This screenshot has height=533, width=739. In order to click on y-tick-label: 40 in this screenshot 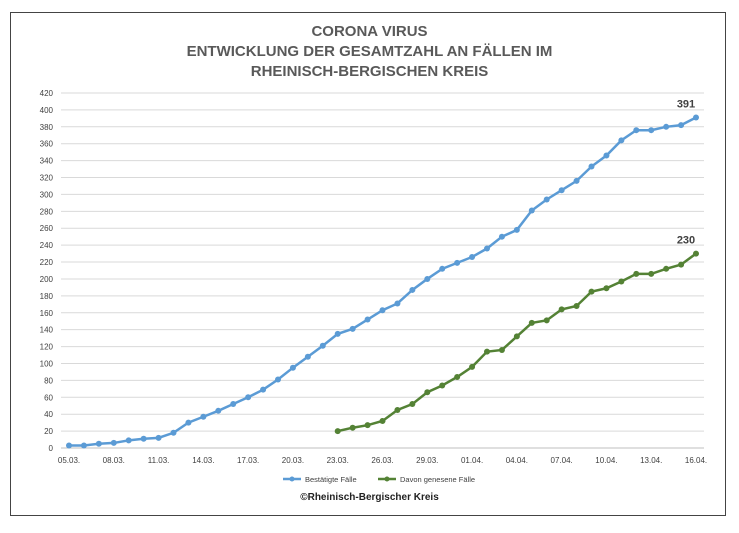, I will do `click(48, 414)`.